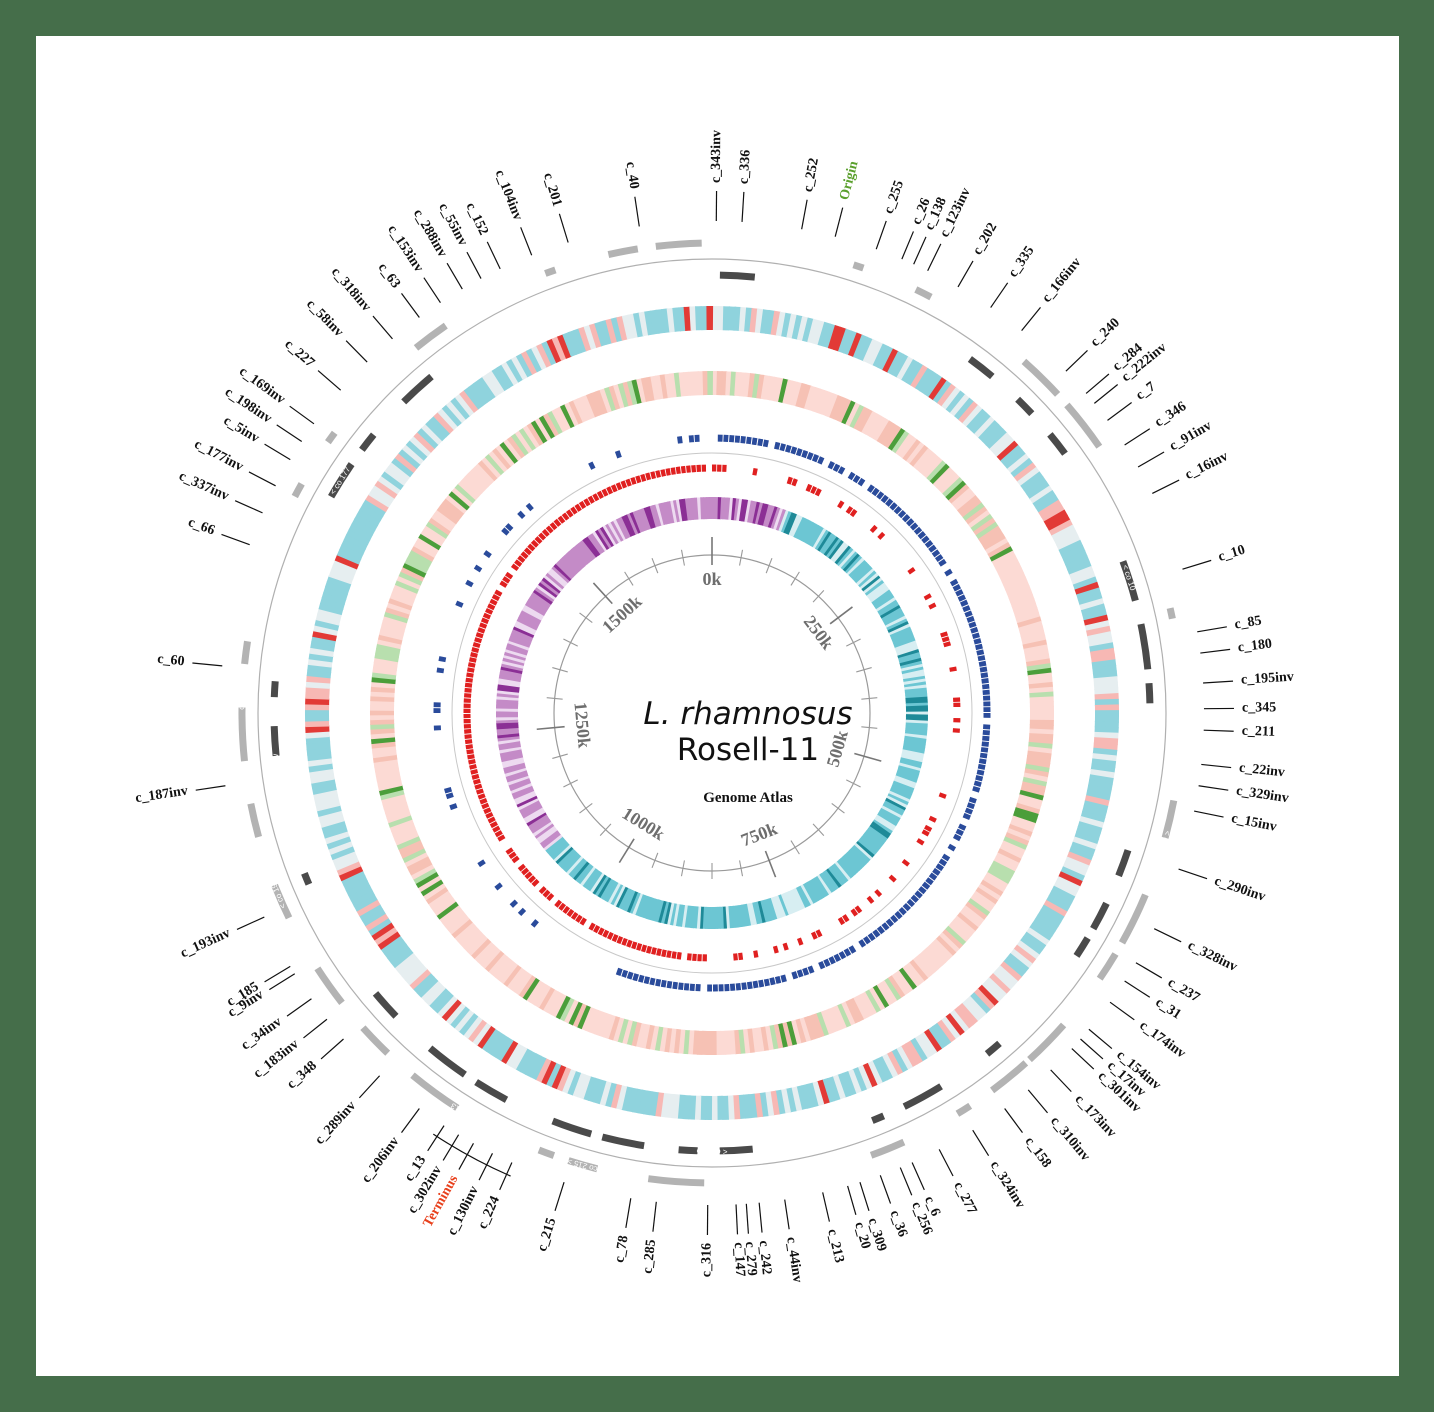 The image size is (1434, 1412). I want to click on contig-label: c_193inv, so click(205, 944).